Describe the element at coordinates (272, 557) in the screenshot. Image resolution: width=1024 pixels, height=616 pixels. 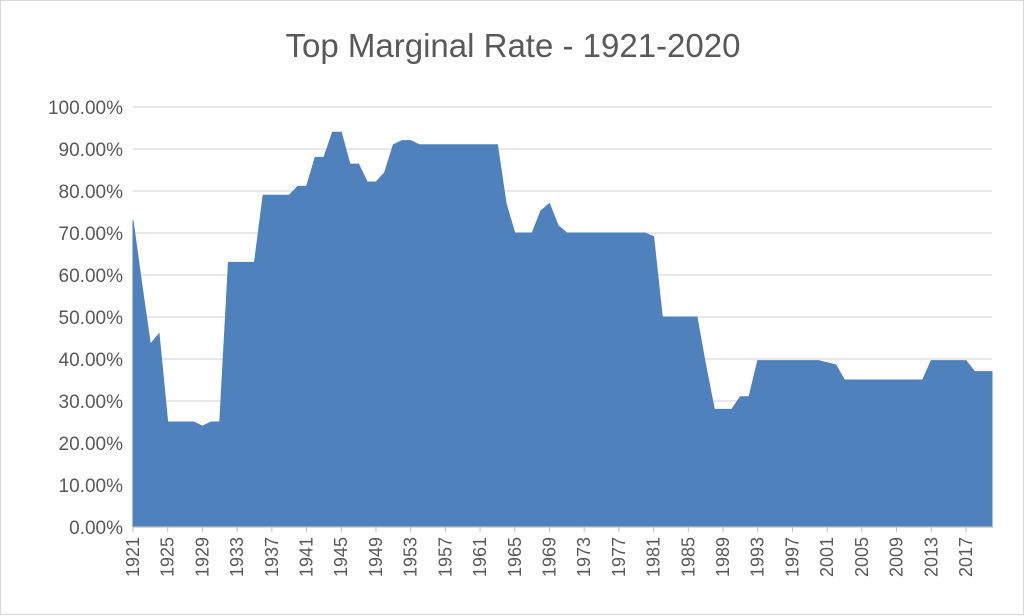
I see `x-tick-label: 1937` at that location.